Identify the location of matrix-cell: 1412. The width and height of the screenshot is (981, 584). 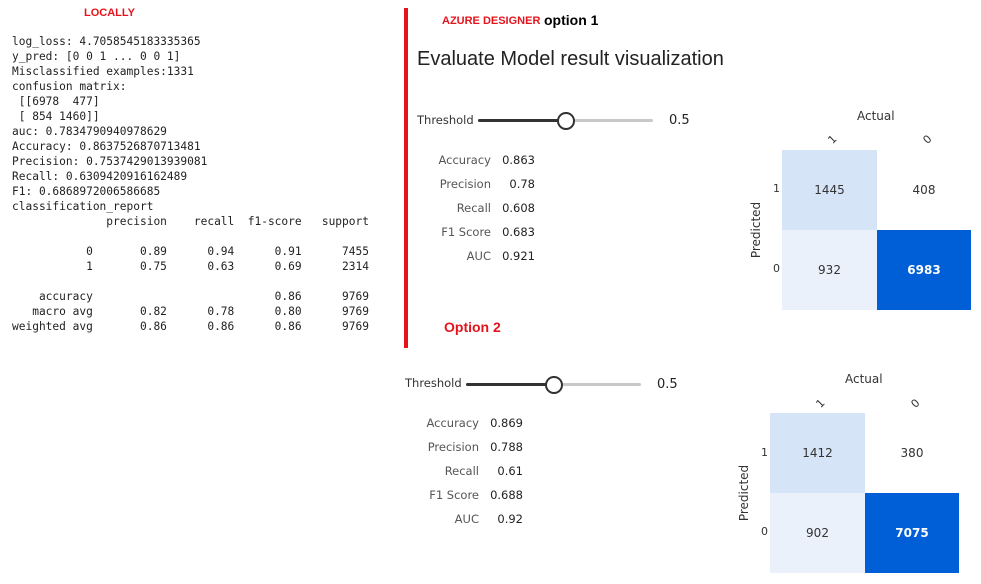
(817, 453).